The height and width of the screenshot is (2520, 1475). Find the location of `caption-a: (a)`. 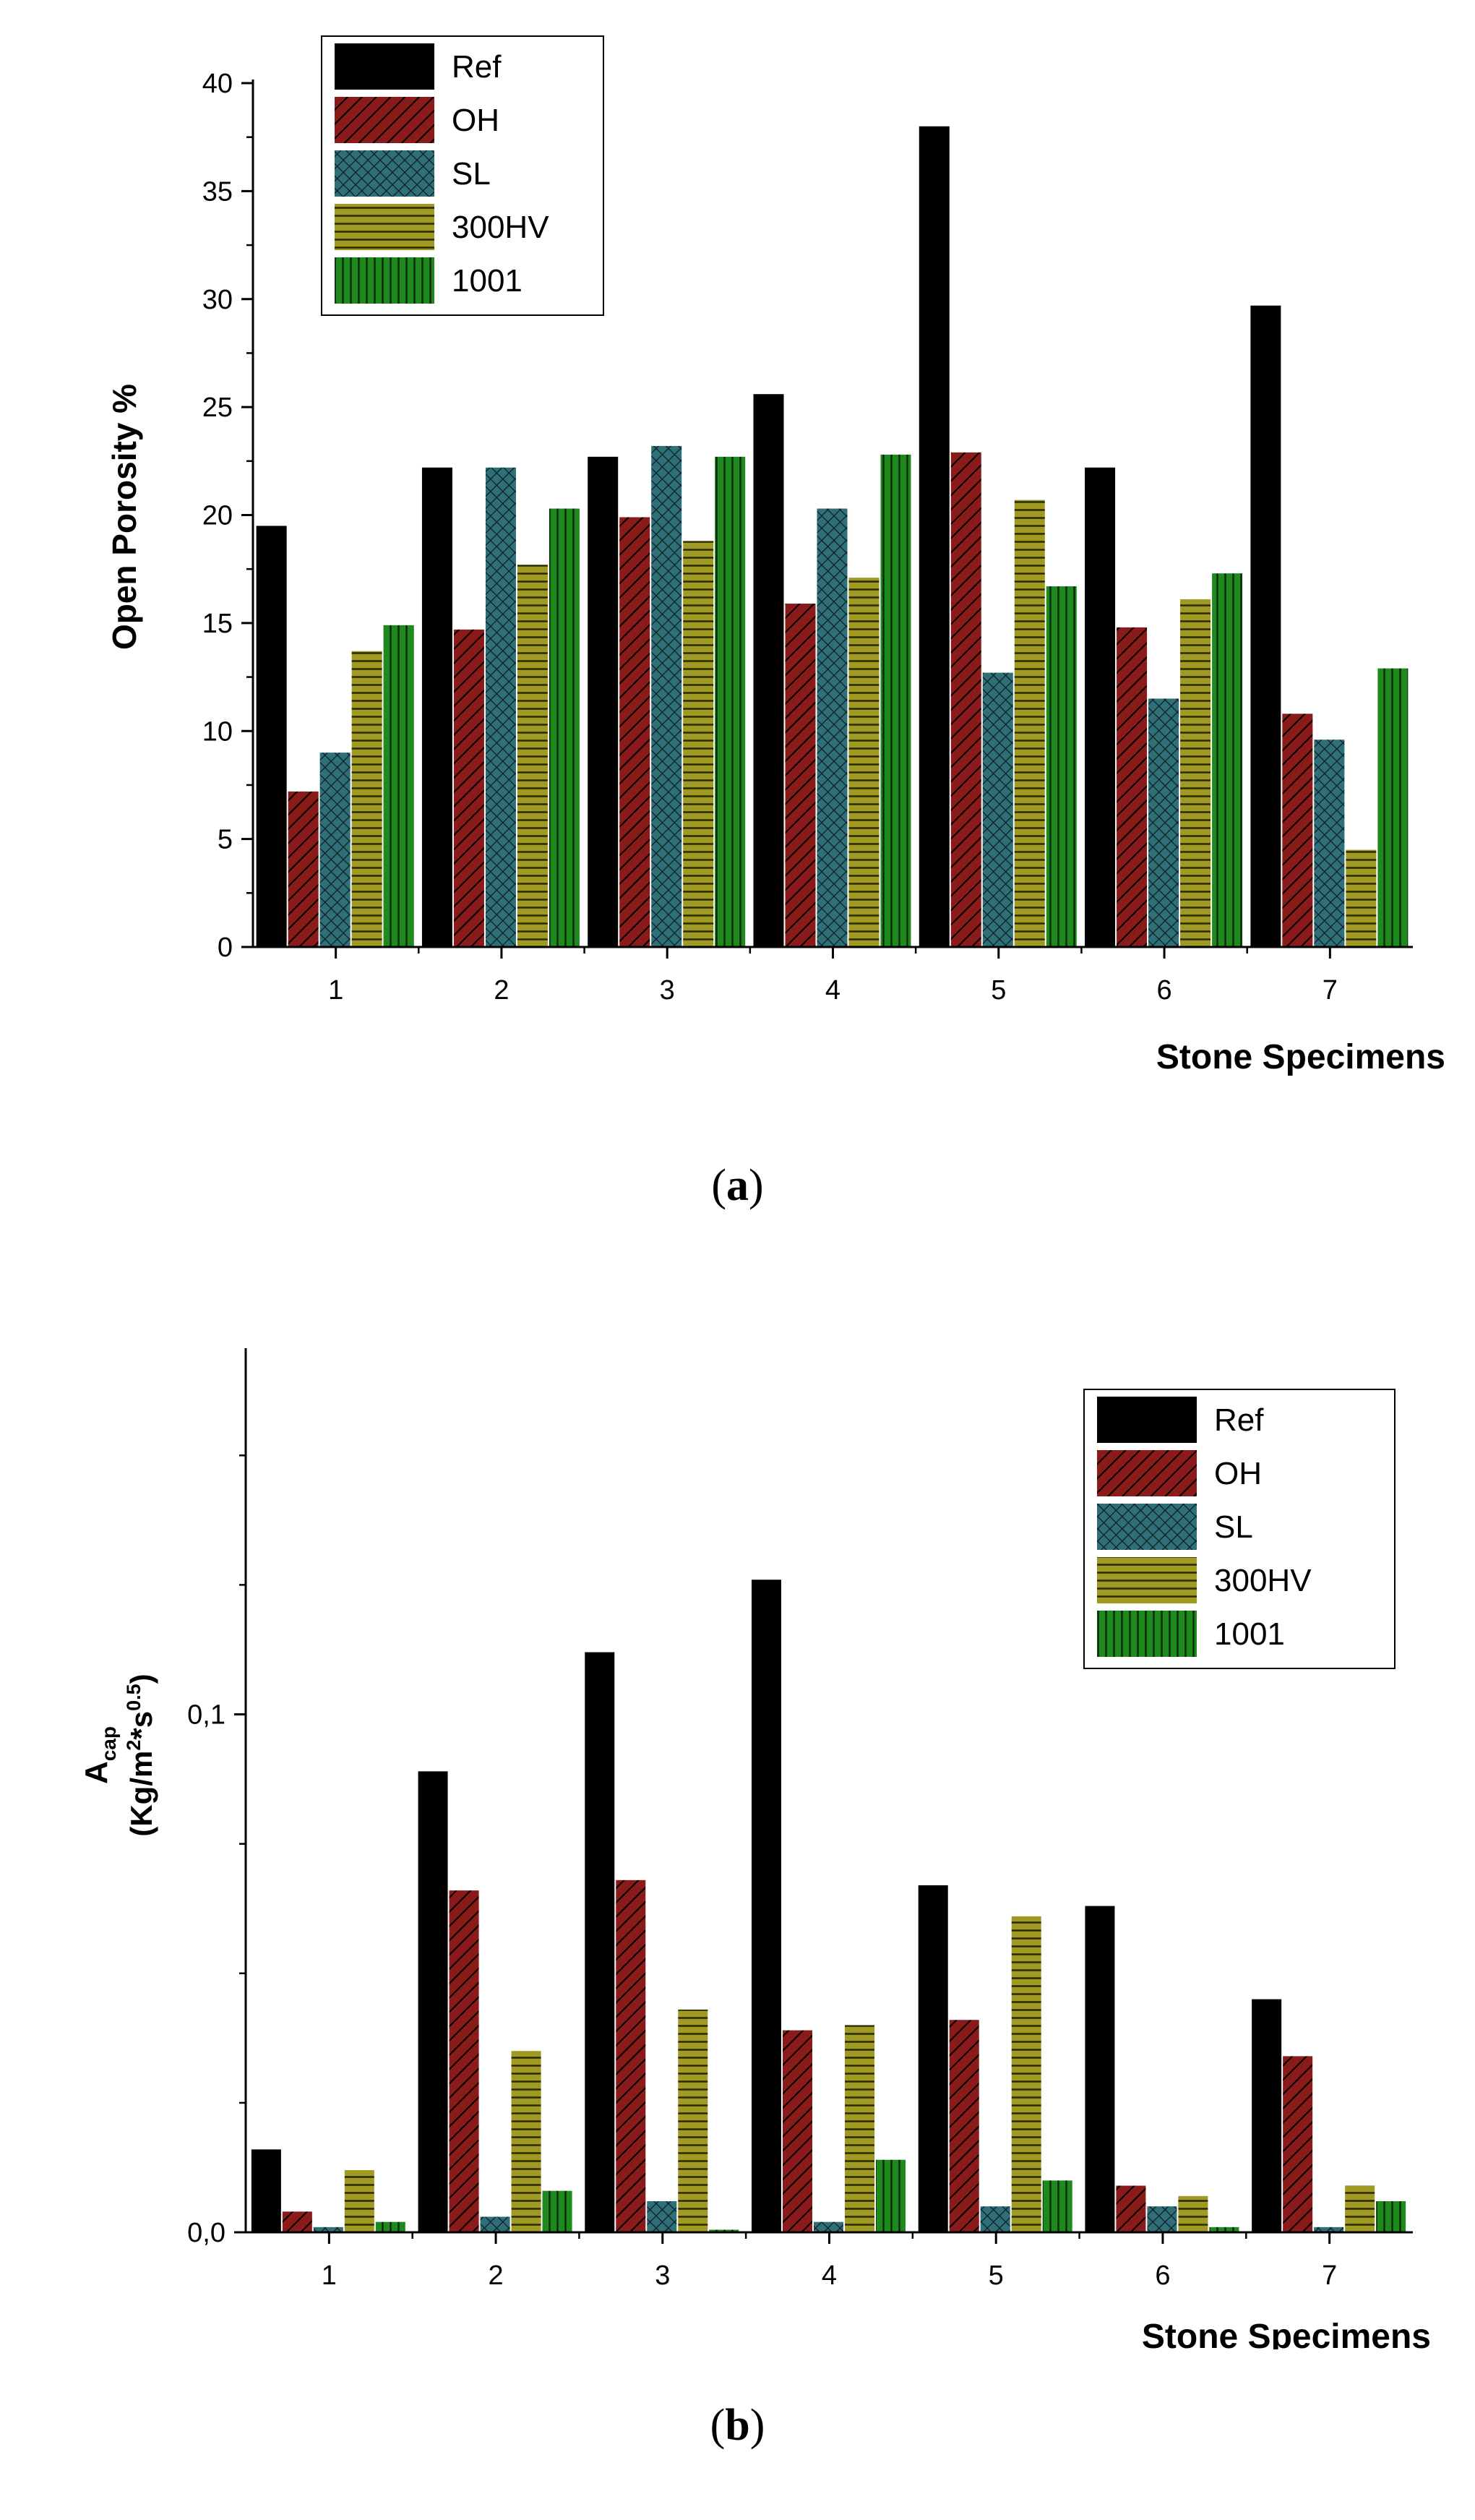

caption-a: (a) is located at coordinates (737, 1185).